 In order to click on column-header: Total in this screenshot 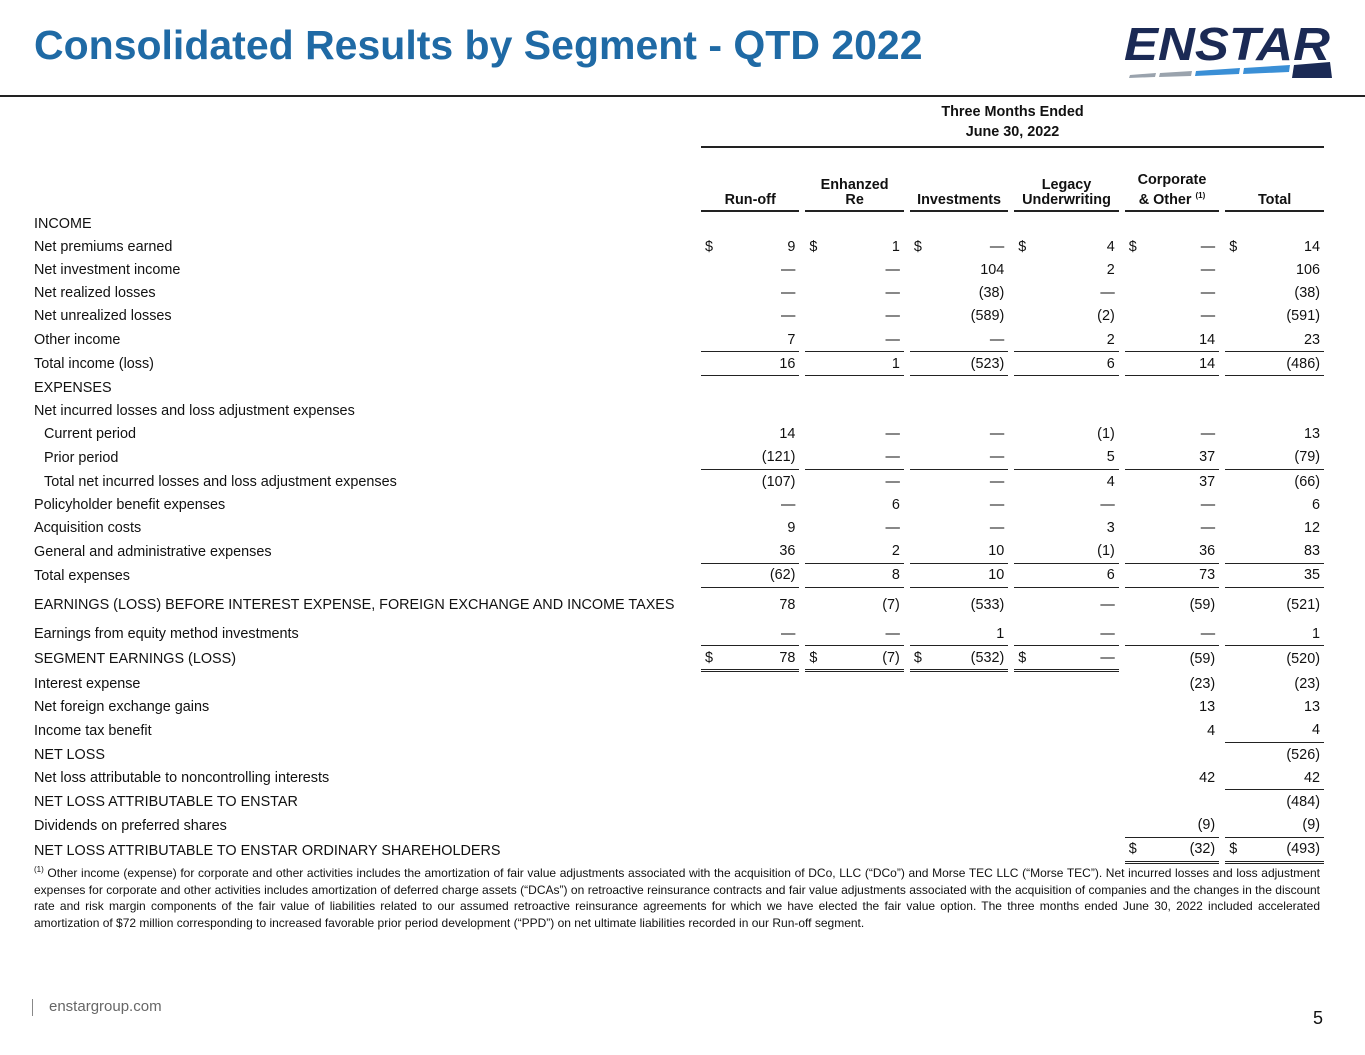, I will do `click(1274, 189)`.